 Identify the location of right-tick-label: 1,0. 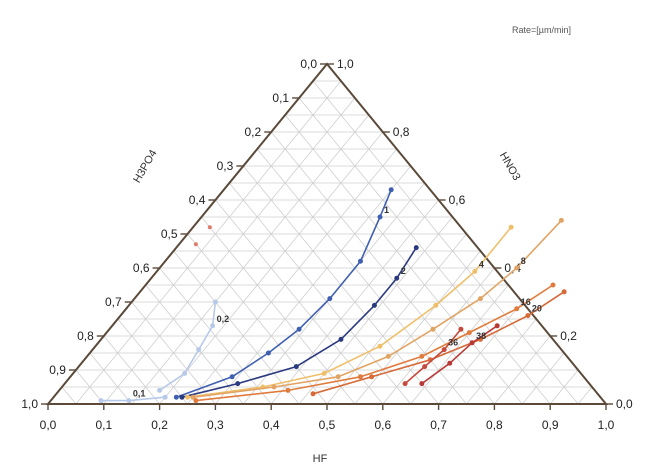
(345, 64).